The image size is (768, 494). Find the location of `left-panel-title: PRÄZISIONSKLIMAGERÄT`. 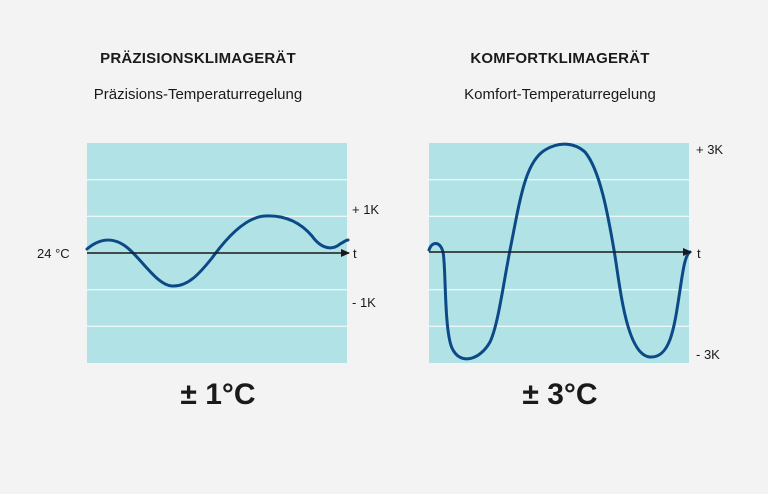

left-panel-title: PRÄZISIONSKLIMAGERÄT is located at coordinates (198, 58).